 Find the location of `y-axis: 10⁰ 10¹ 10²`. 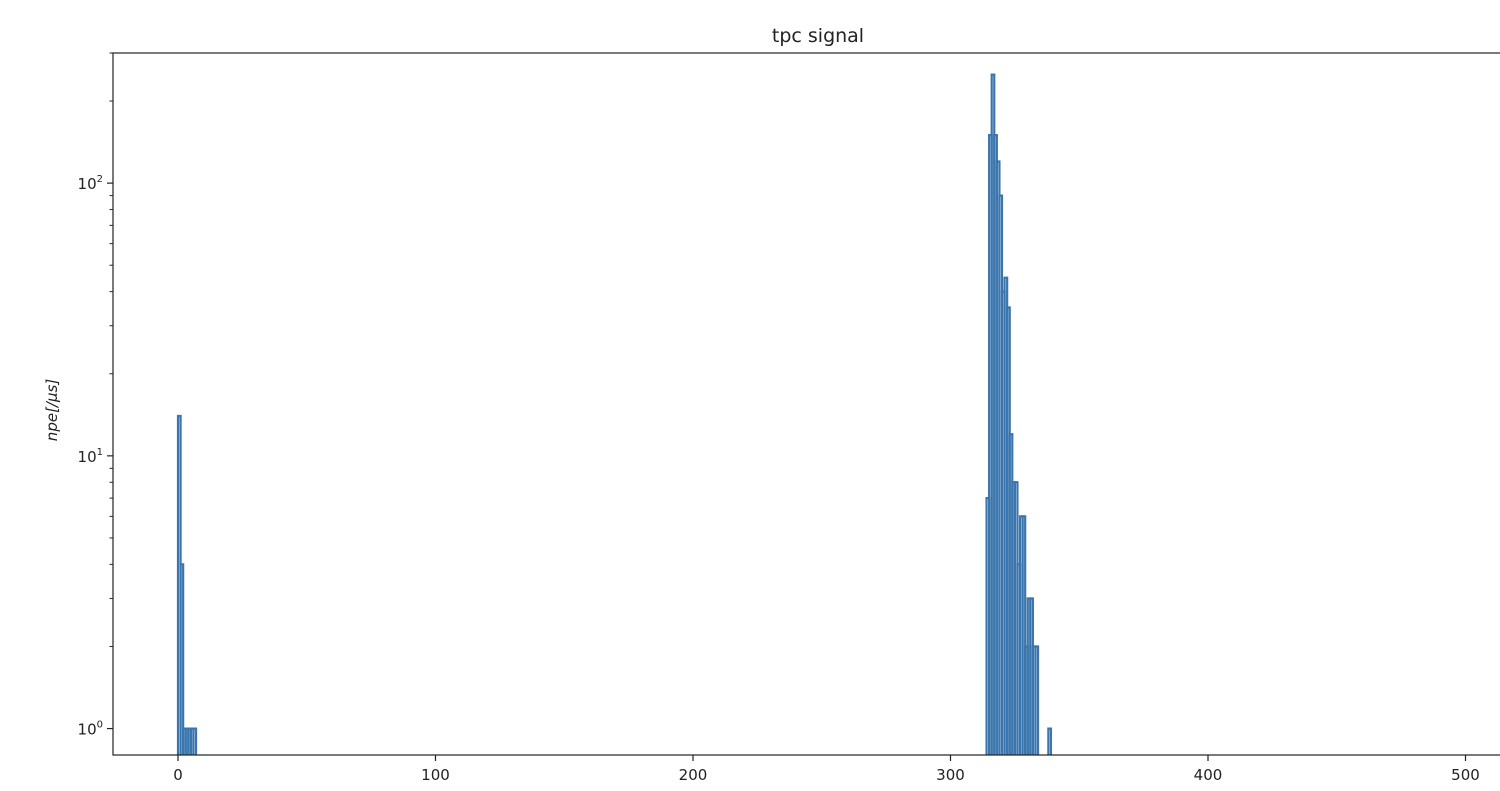

y-axis: 10⁰ 10¹ 10² is located at coordinates (95, 395).